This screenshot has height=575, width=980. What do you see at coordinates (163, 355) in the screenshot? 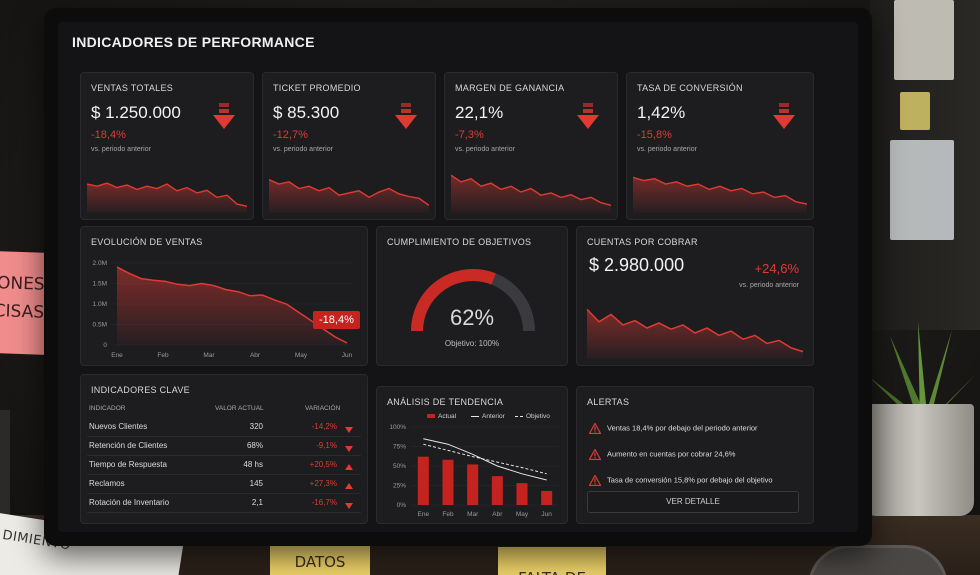
I see `x-tick-label: Feb` at bounding box center [163, 355].